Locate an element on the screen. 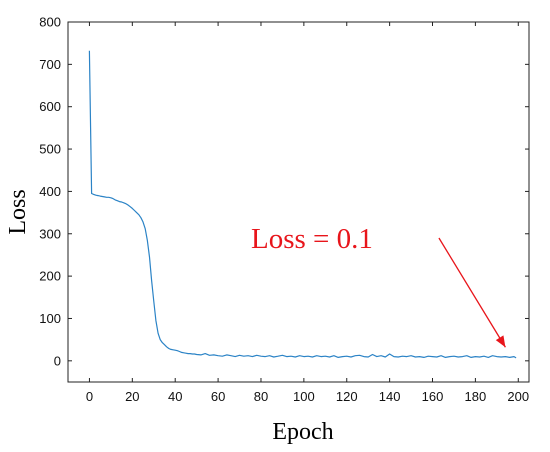 The image size is (550, 452). y-tick-label: 800 is located at coordinates (50, 22).